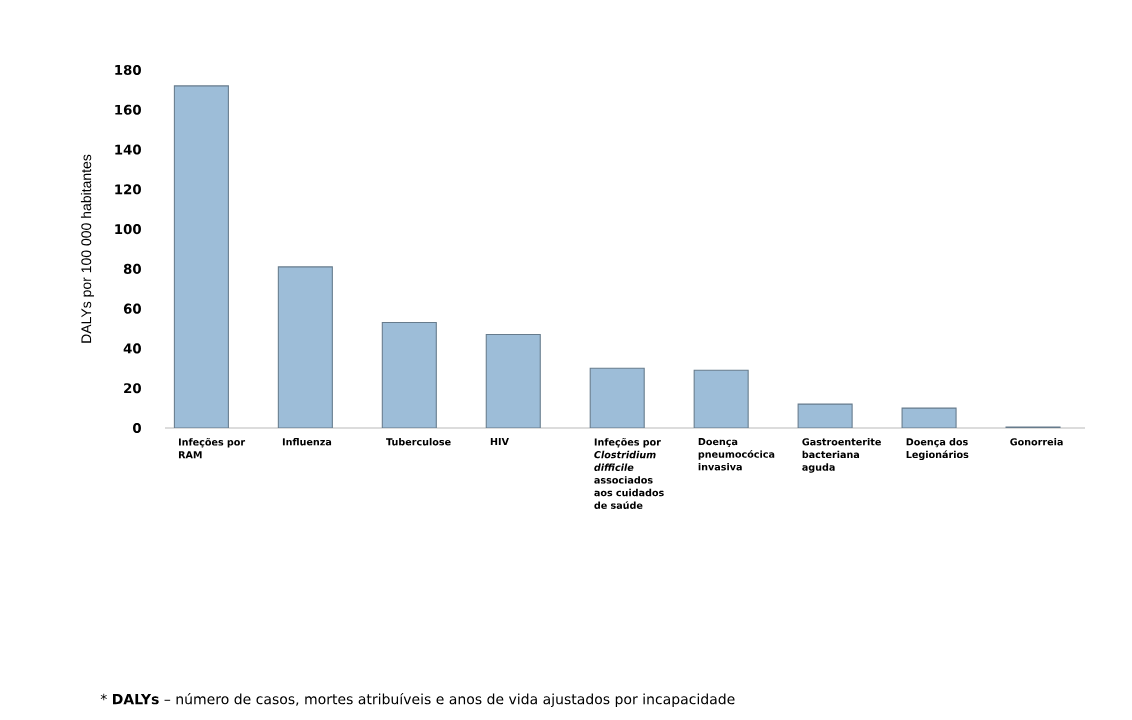  What do you see at coordinates (736, 454) in the screenshot?
I see `x-tick-label: Doença pneumocócica invasiva` at bounding box center [736, 454].